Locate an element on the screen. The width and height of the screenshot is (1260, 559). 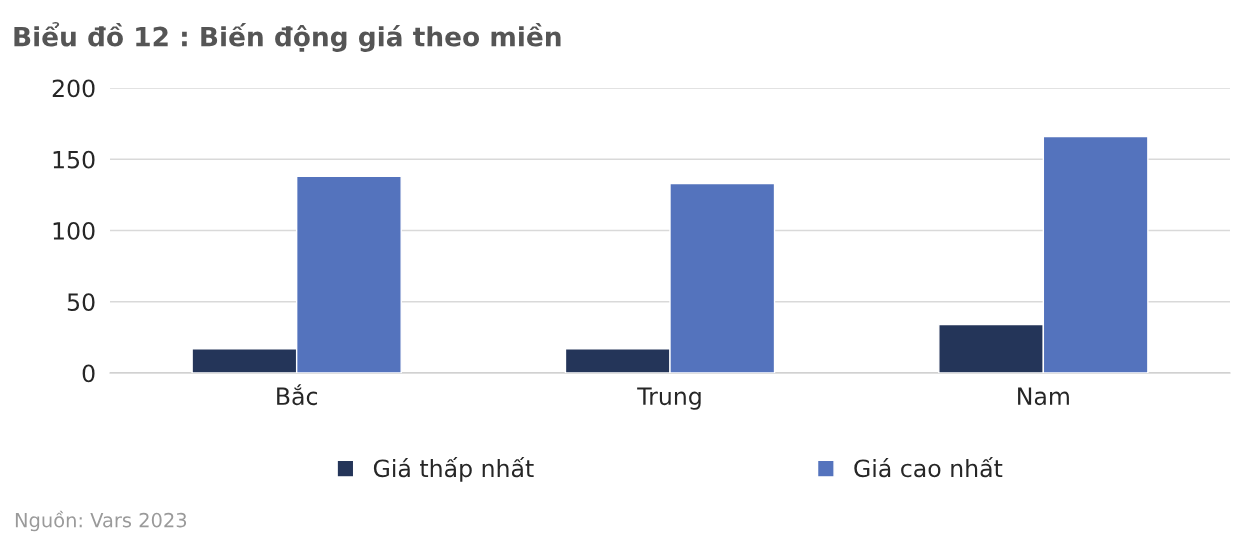
y-tick-label: 100 is located at coordinates (74, 230).